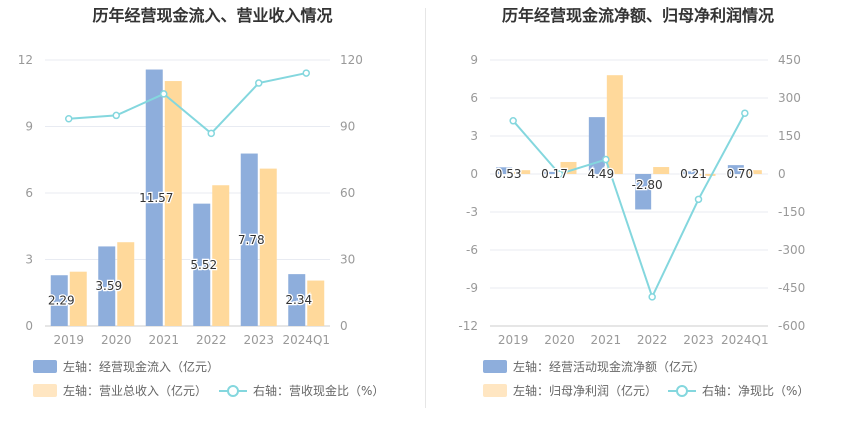 This screenshot has width=850, height=437. I want to click on bar-data-label: 7.78, so click(251, 240).